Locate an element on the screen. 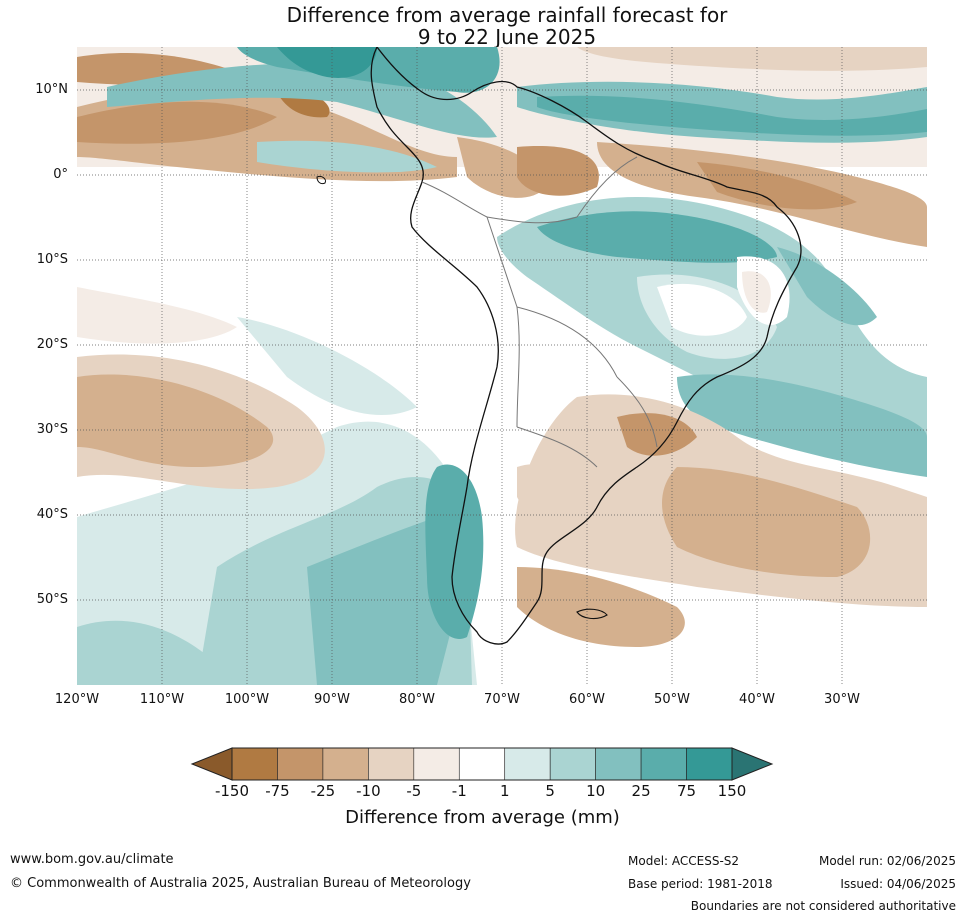 This screenshot has width=965, height=919. lat-label-40s: 40°S is located at coordinates (52, 514).